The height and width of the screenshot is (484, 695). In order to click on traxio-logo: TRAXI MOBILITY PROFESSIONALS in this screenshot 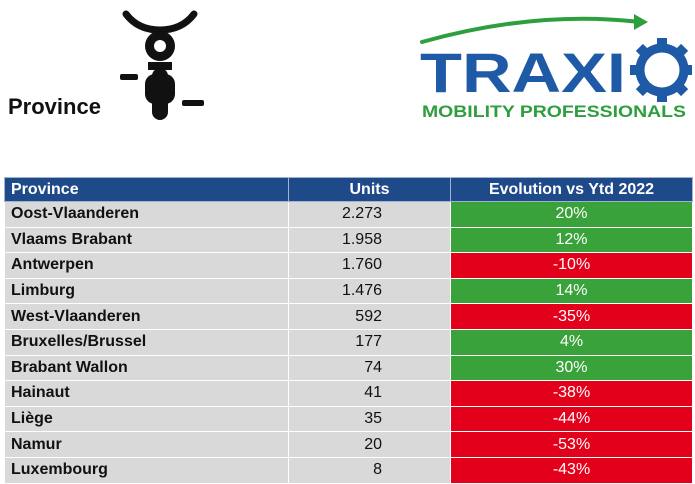, I will do `click(555, 66)`.